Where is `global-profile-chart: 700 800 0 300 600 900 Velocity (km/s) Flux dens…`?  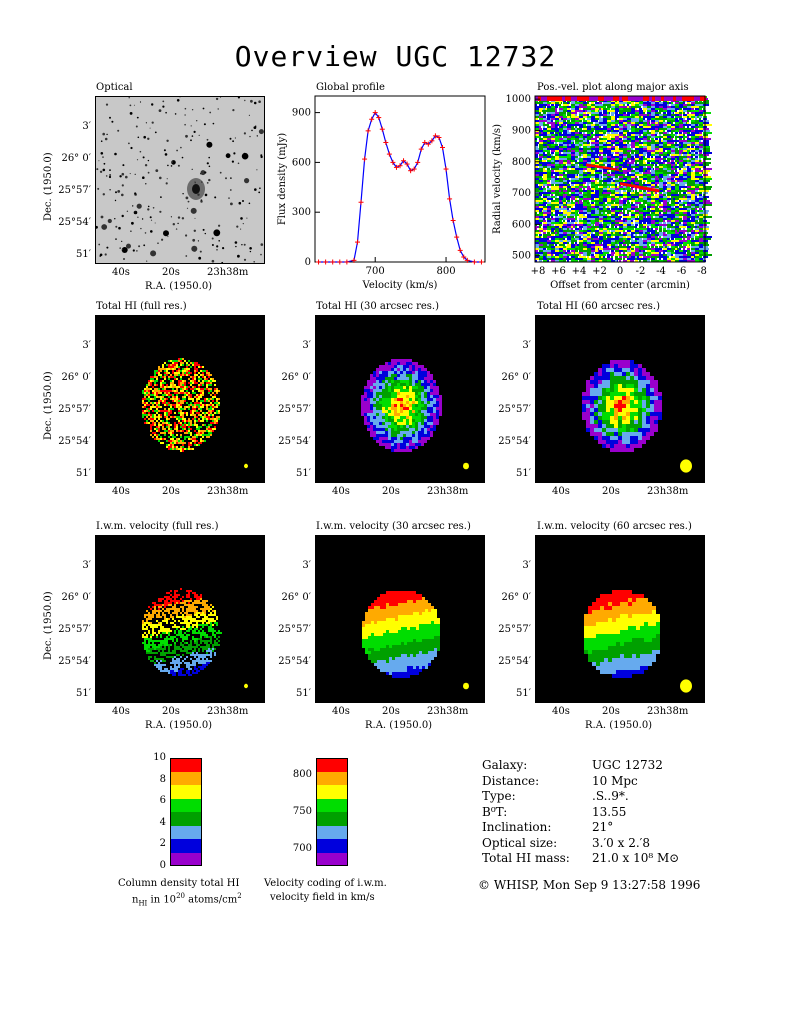
global-profile-chart: 700 800 0 300 600 900 Velocity (km/s) Flux dens… is located at coordinates (381, 193).